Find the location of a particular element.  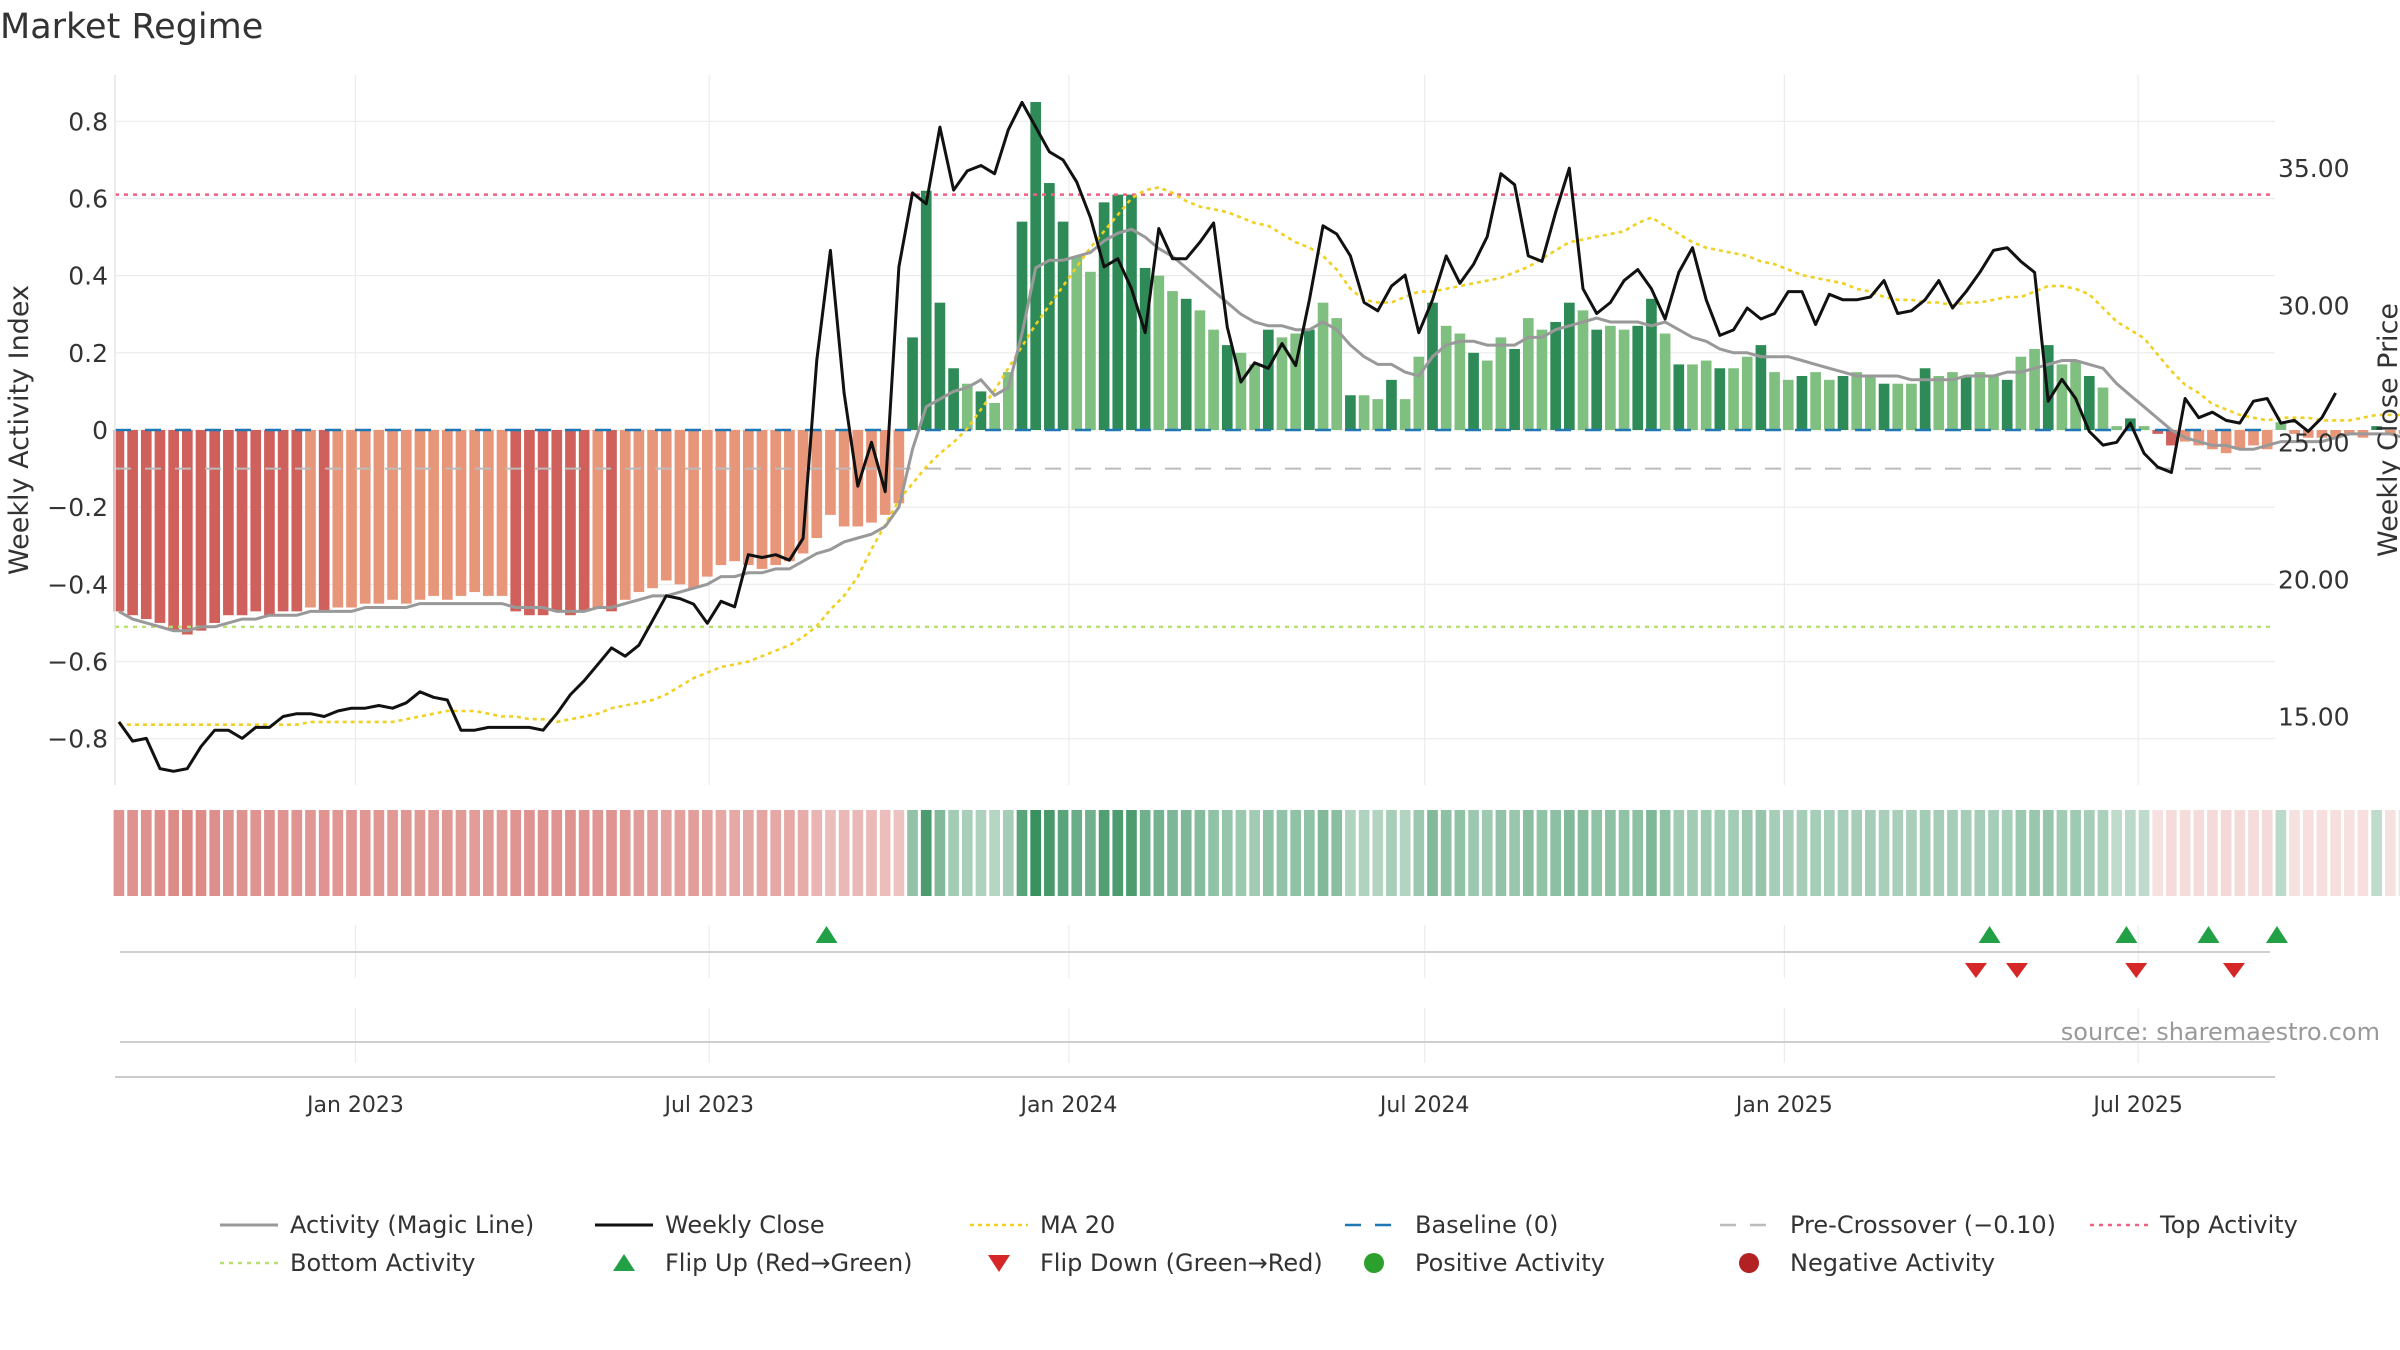

legend-label: Positive Activity is located at coordinates (1510, 1263).